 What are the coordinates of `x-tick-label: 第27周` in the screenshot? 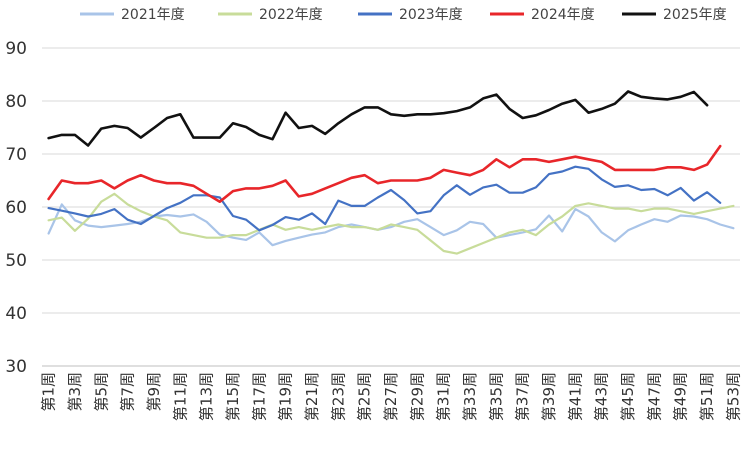 It's located at (391, 396).